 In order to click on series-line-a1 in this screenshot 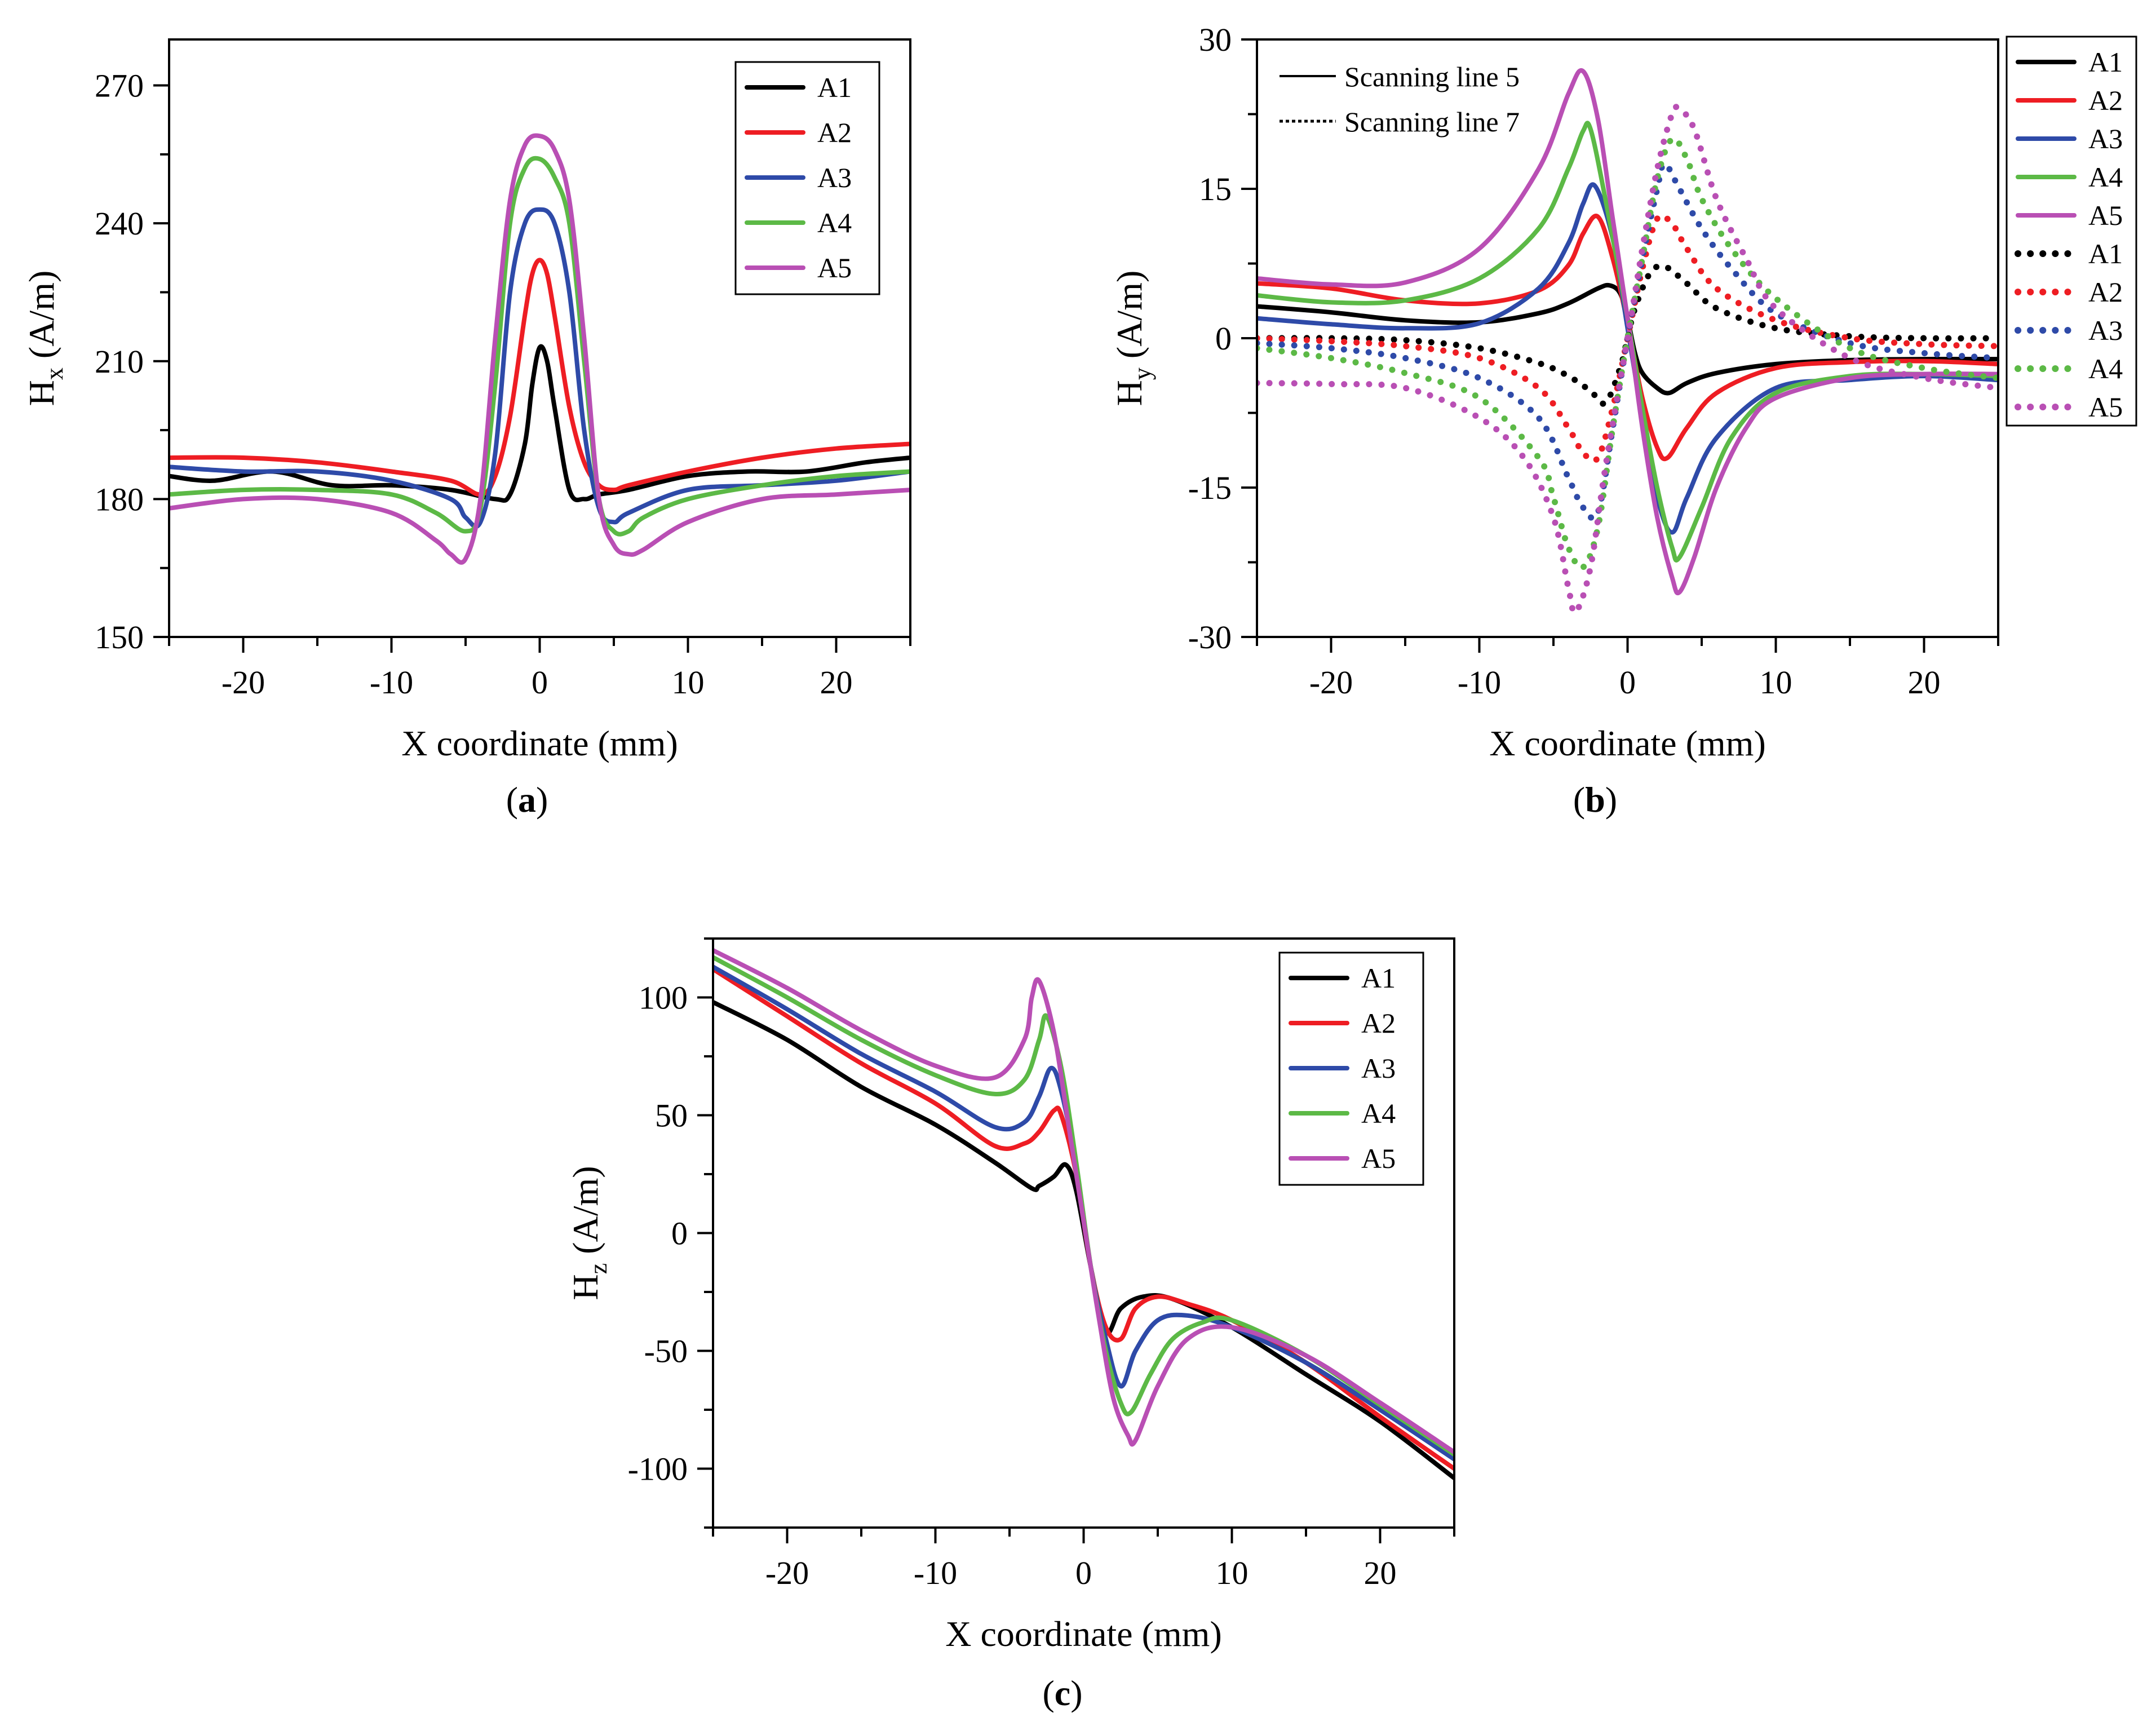, I will do `click(539, 423)`.